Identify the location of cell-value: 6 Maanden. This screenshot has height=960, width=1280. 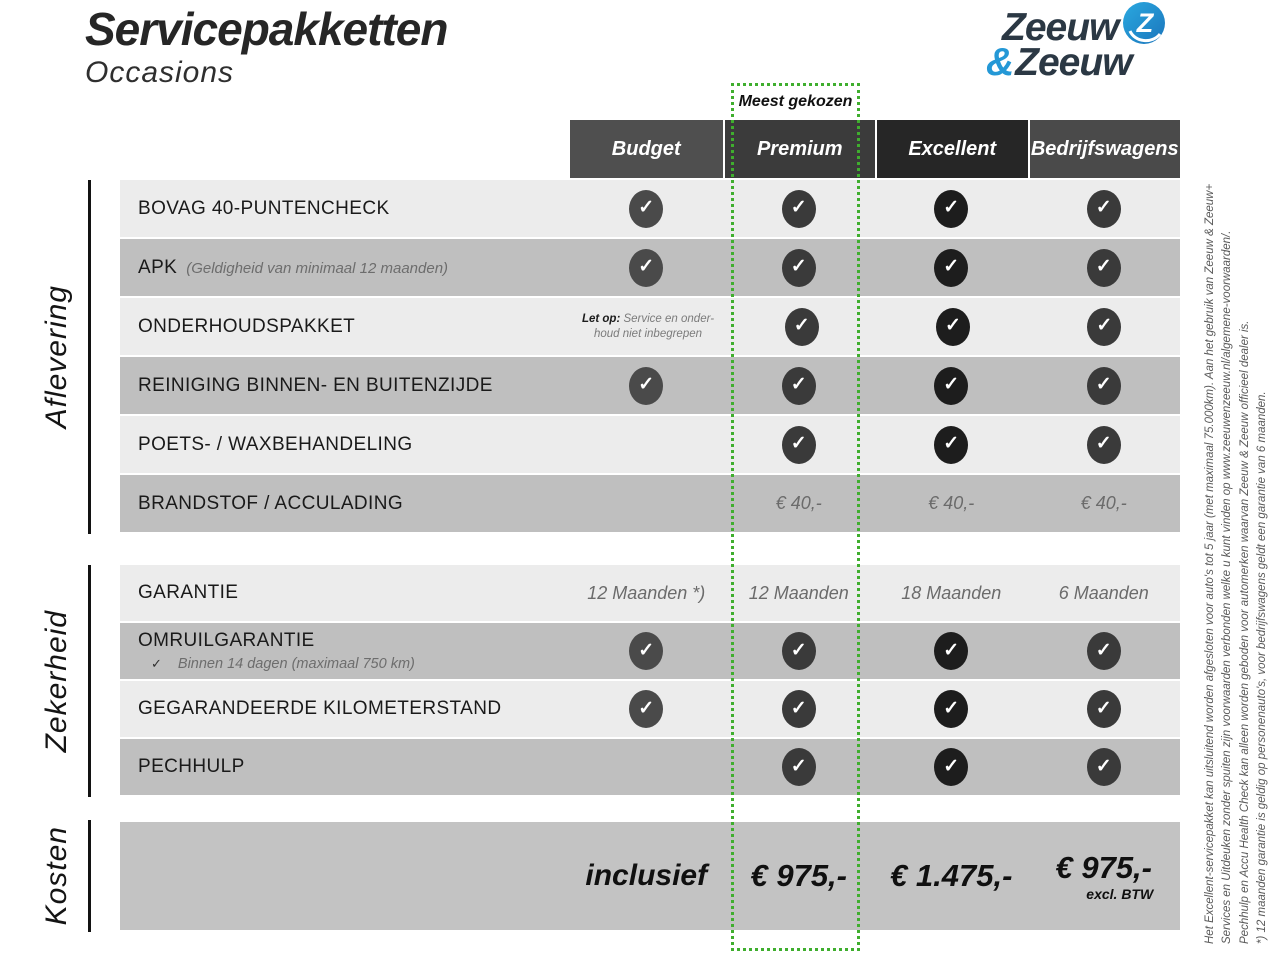
(1103, 592).